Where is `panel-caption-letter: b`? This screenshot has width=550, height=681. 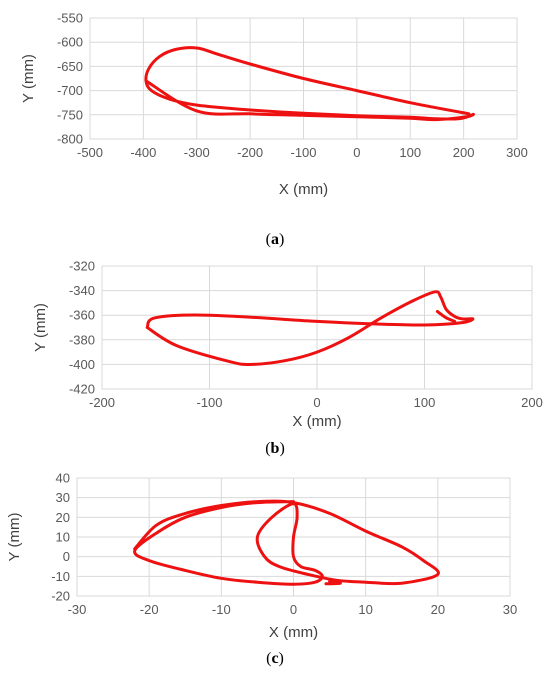
panel-caption-letter: b is located at coordinates (275, 448).